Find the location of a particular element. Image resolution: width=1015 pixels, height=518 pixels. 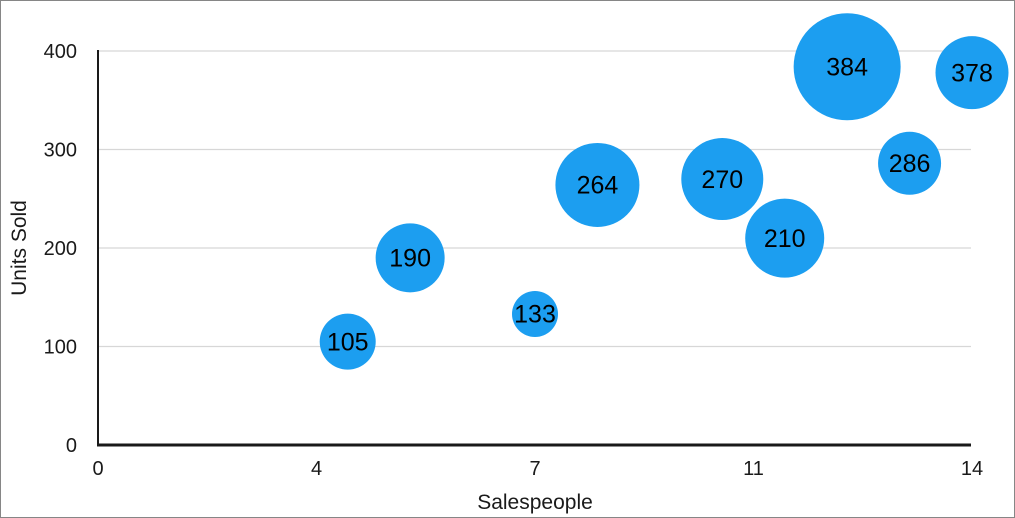

y-tick-label-400: 400 is located at coordinates (60, 52).